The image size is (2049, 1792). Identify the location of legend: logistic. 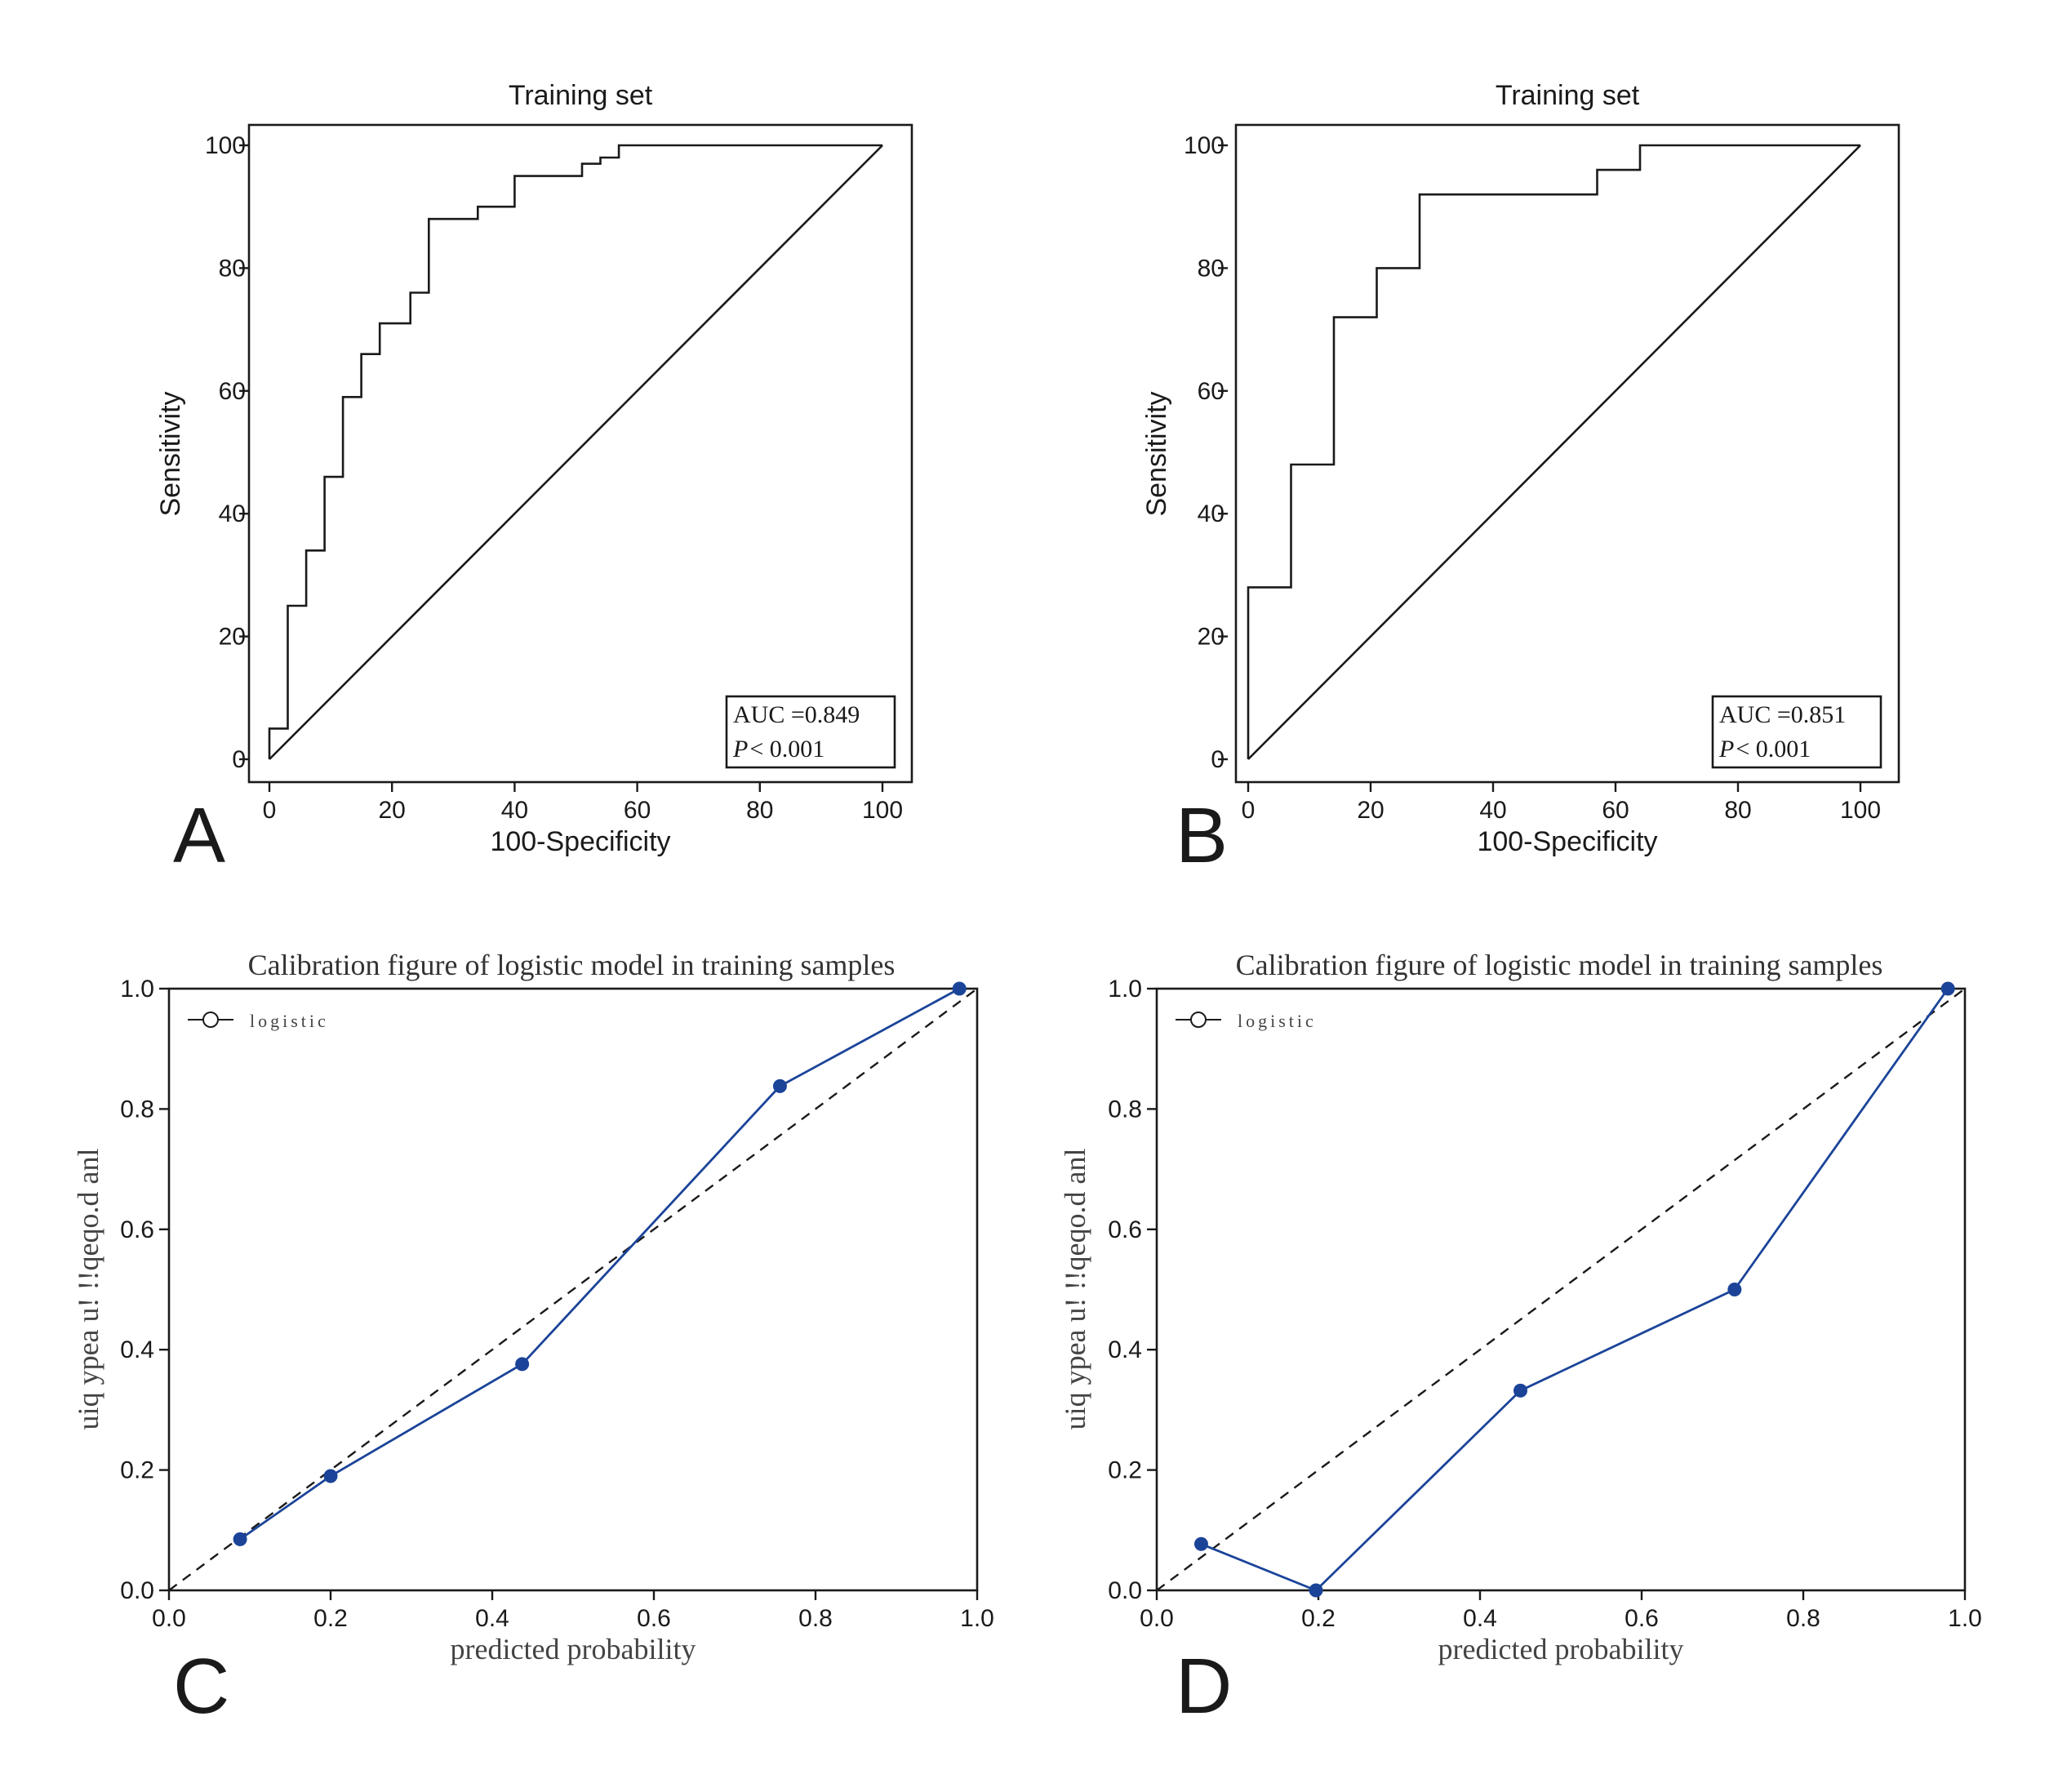
(258, 1021).